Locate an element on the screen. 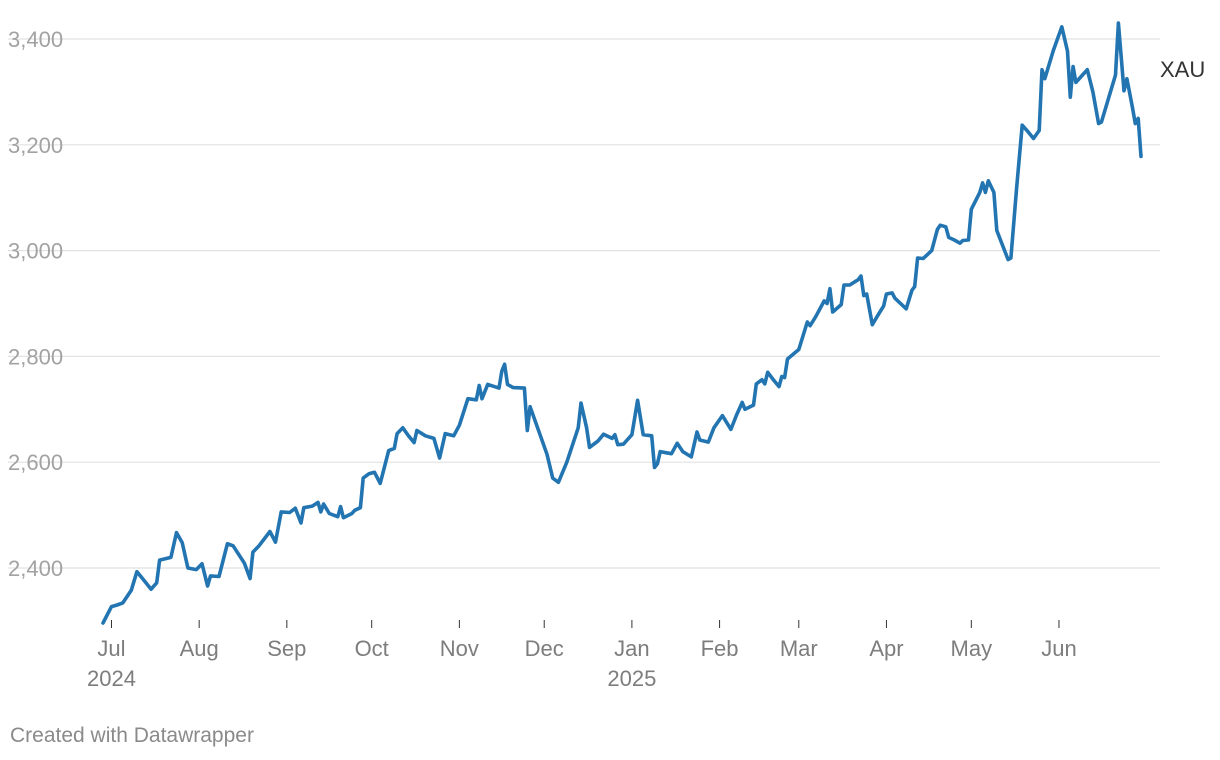  series-label: XAU is located at coordinates (1182, 69).